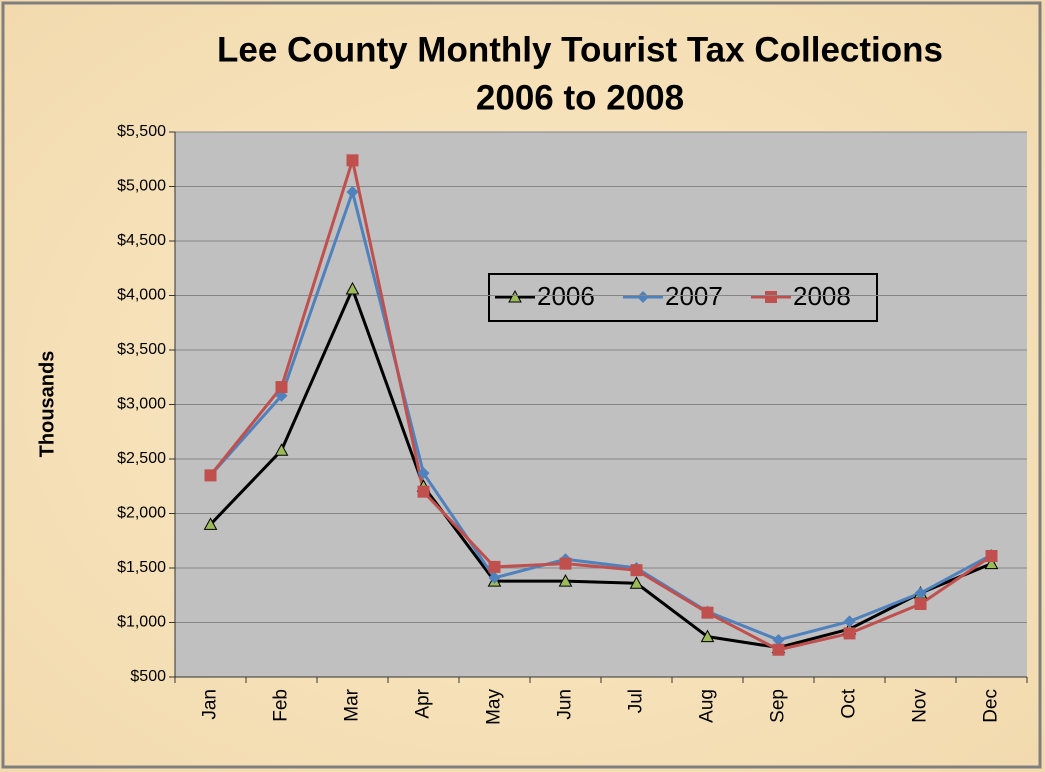 The width and height of the screenshot is (1045, 772). I want to click on chart-title: 2006 to 2008, so click(580, 97).